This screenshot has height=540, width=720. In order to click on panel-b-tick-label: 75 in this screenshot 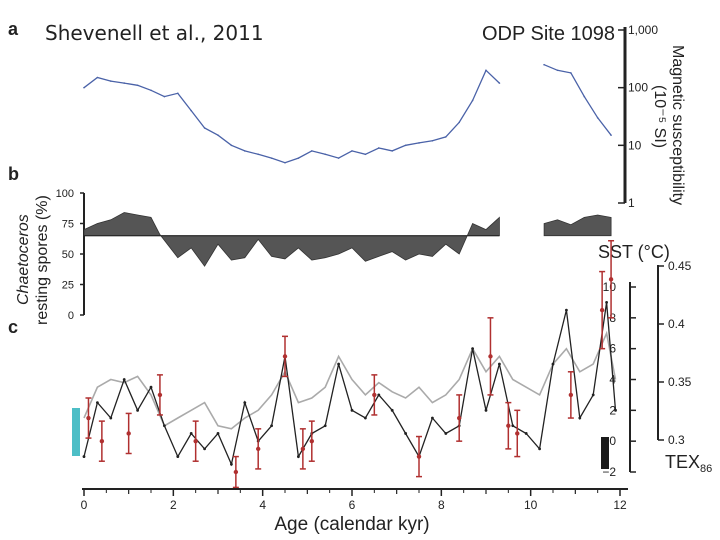, I will do `click(68, 225)`.